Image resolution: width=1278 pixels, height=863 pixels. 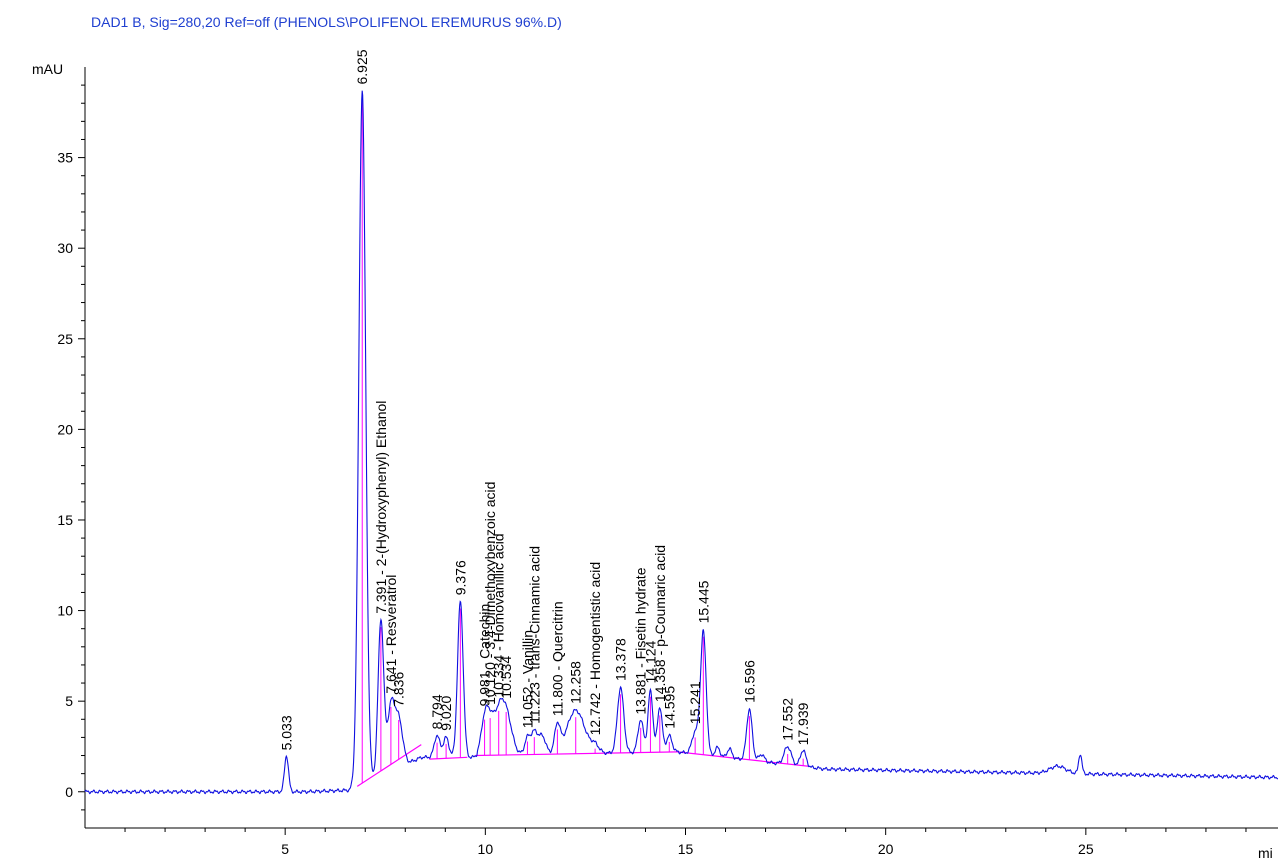 I want to click on peak-label: 7.641 - Resveratrol, so click(x=391, y=634).